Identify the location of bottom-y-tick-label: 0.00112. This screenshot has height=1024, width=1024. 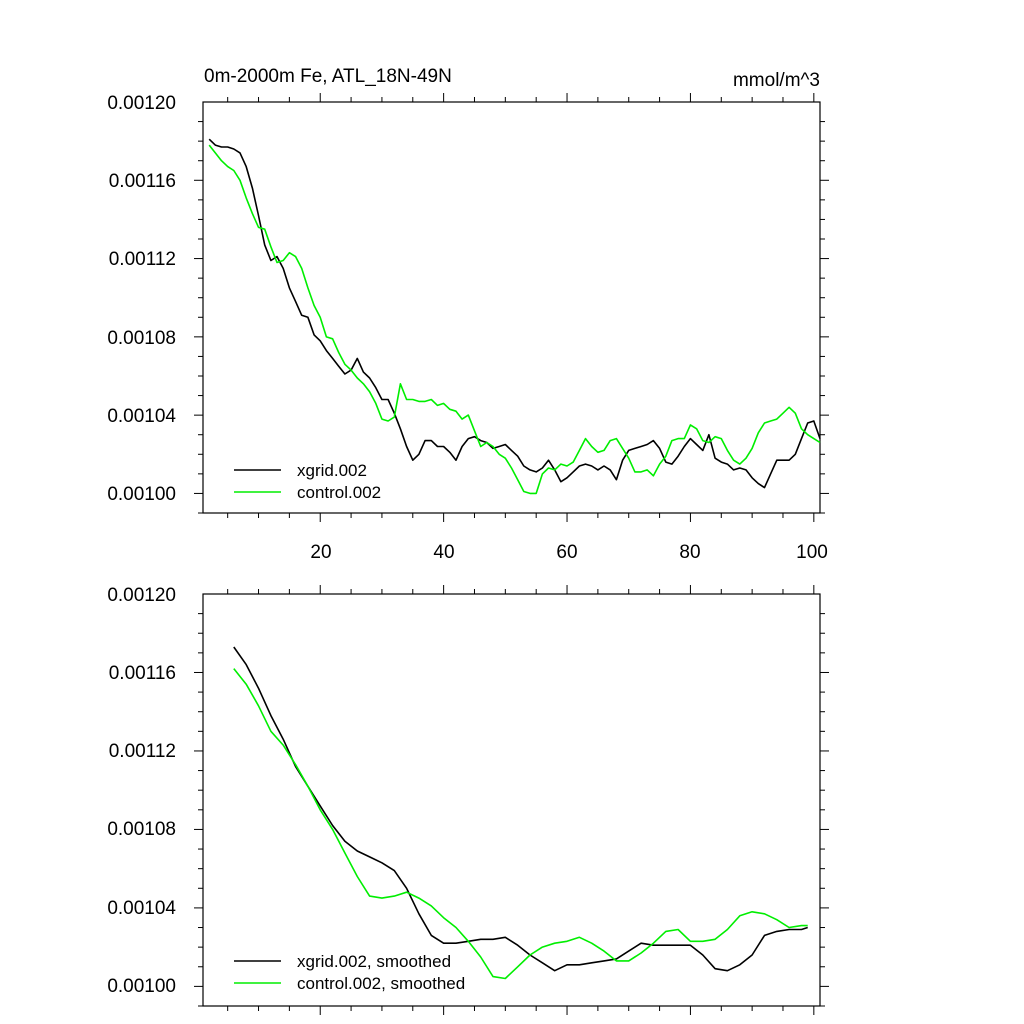
(142, 751).